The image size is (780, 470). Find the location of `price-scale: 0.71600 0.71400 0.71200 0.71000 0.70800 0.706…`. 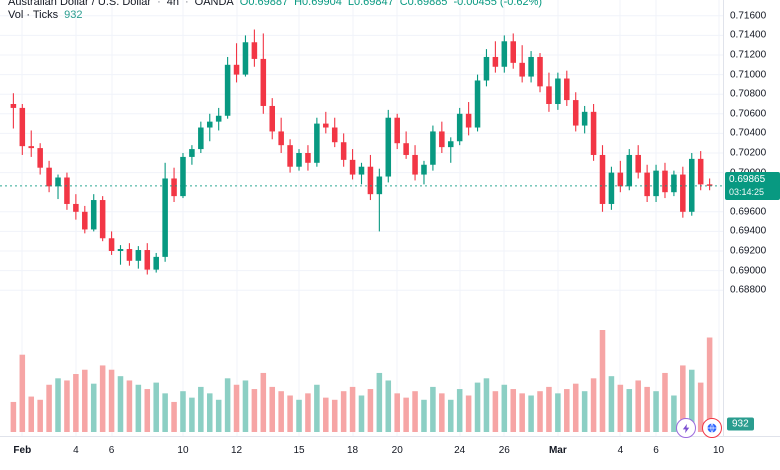

price-scale: 0.71600 0.71400 0.71200 0.71000 0.70800 0.706… is located at coordinates (751, 218).